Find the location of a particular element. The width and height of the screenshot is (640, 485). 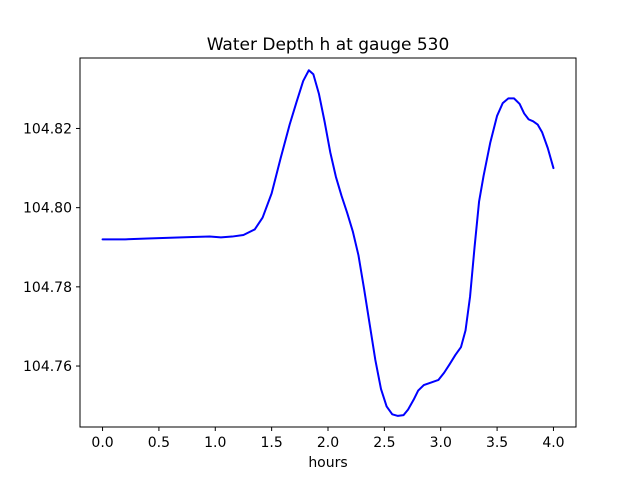

x-tick-label: 4.0 is located at coordinates (553, 443).